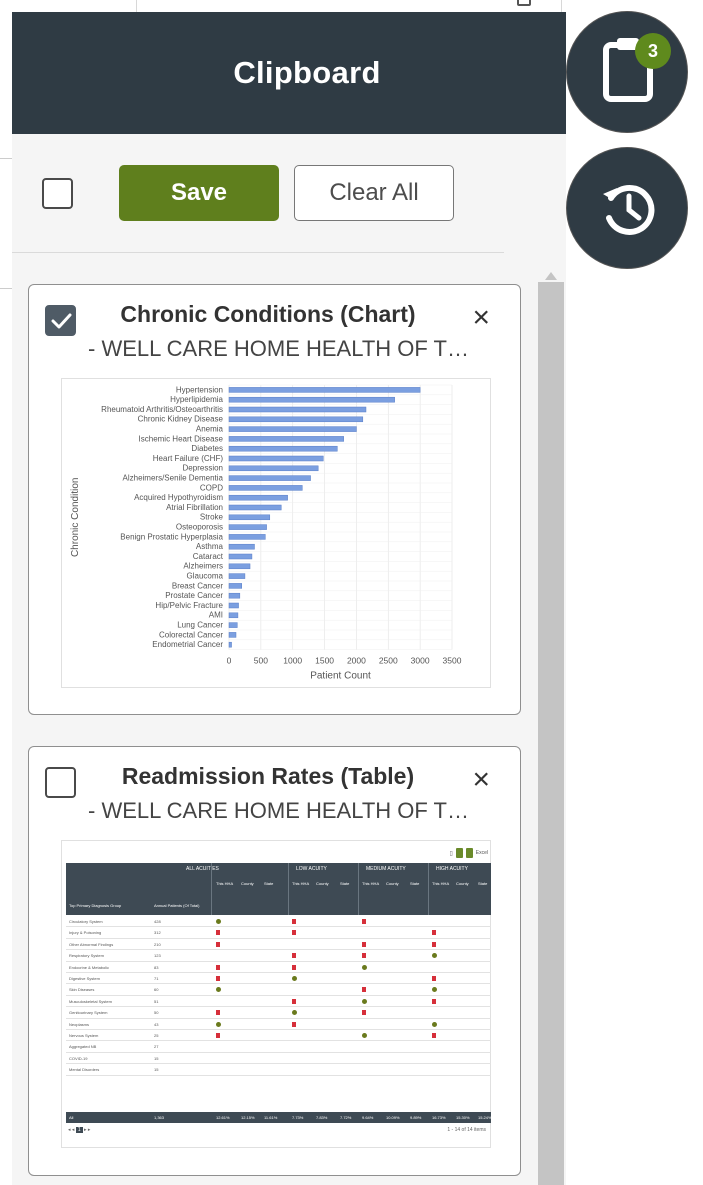 This screenshot has height=1185, width=703. I want to click on save-button: Save, so click(199, 193).